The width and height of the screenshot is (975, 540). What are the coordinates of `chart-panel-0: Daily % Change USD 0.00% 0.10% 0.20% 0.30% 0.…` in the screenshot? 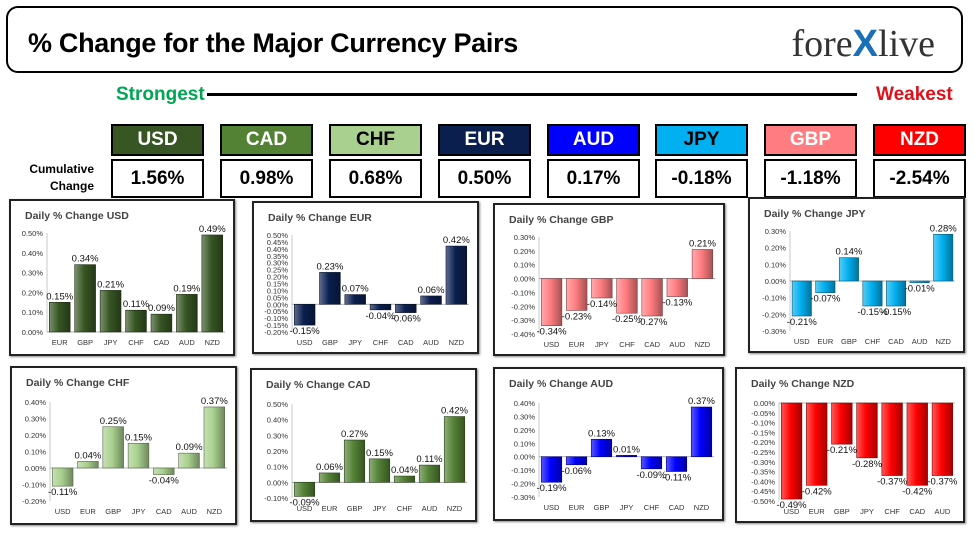 It's located at (122, 277).